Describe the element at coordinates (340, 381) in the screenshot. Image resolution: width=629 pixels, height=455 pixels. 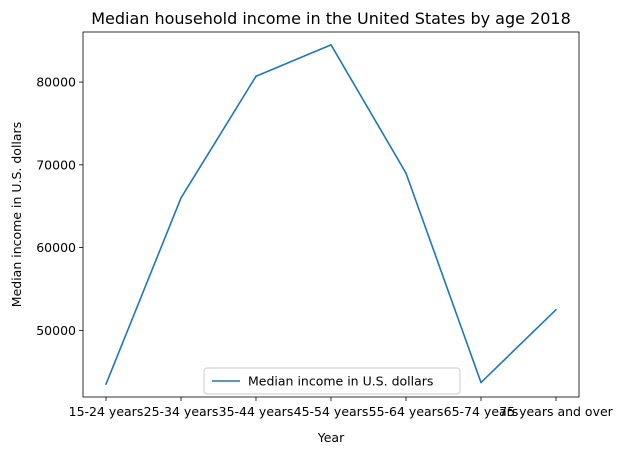
I see `legend-label: Median income in U.S. dollars` at that location.